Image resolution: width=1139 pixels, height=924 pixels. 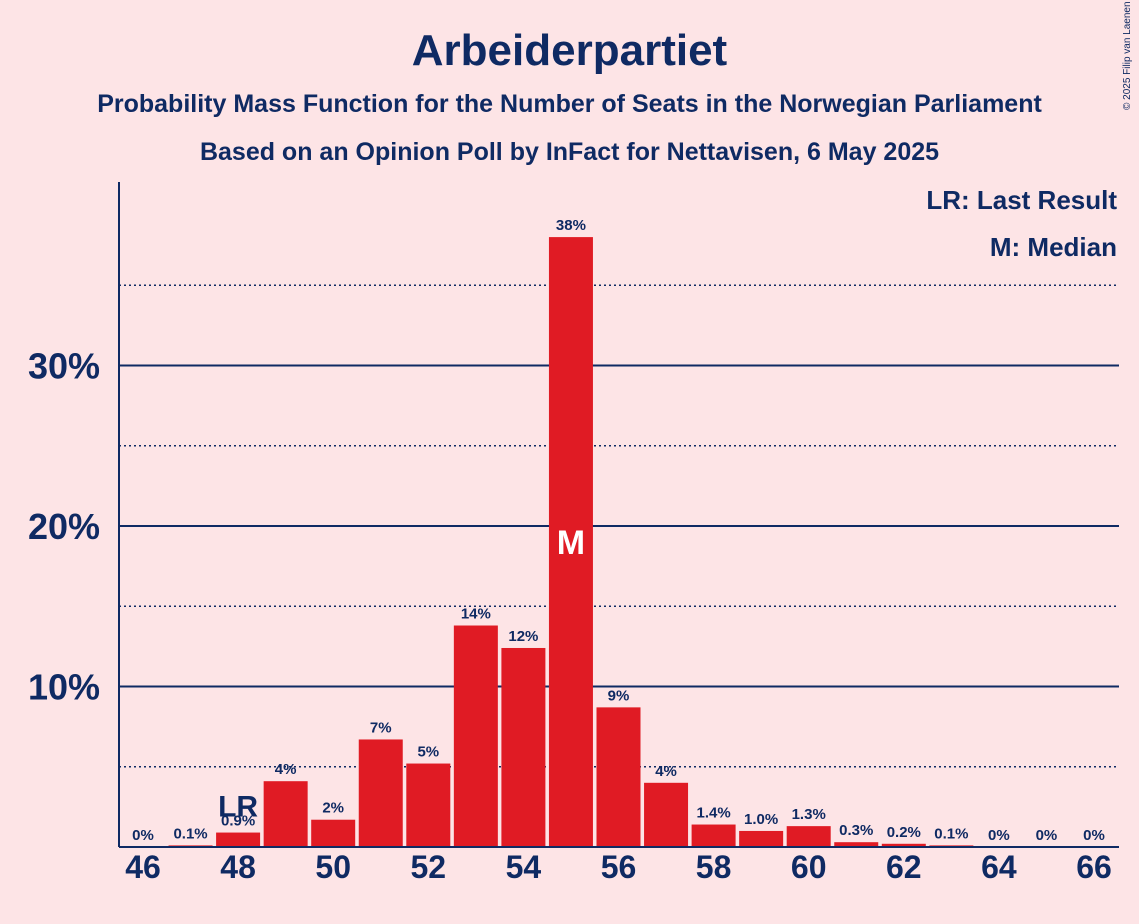 I want to click on data-label-seat-51: 7%, so click(x=381, y=727).